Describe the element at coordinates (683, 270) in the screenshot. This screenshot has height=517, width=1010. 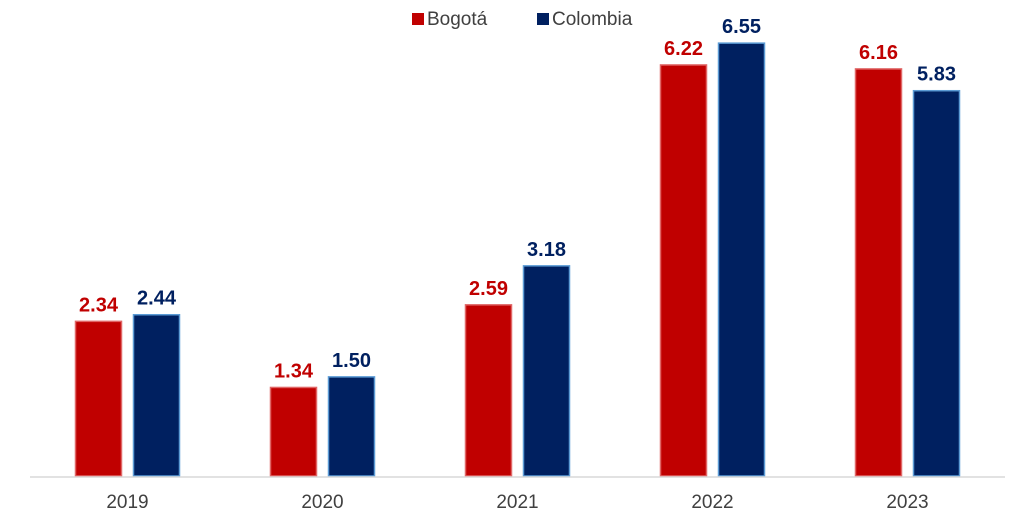
I see `bar-bogot-2022` at that location.